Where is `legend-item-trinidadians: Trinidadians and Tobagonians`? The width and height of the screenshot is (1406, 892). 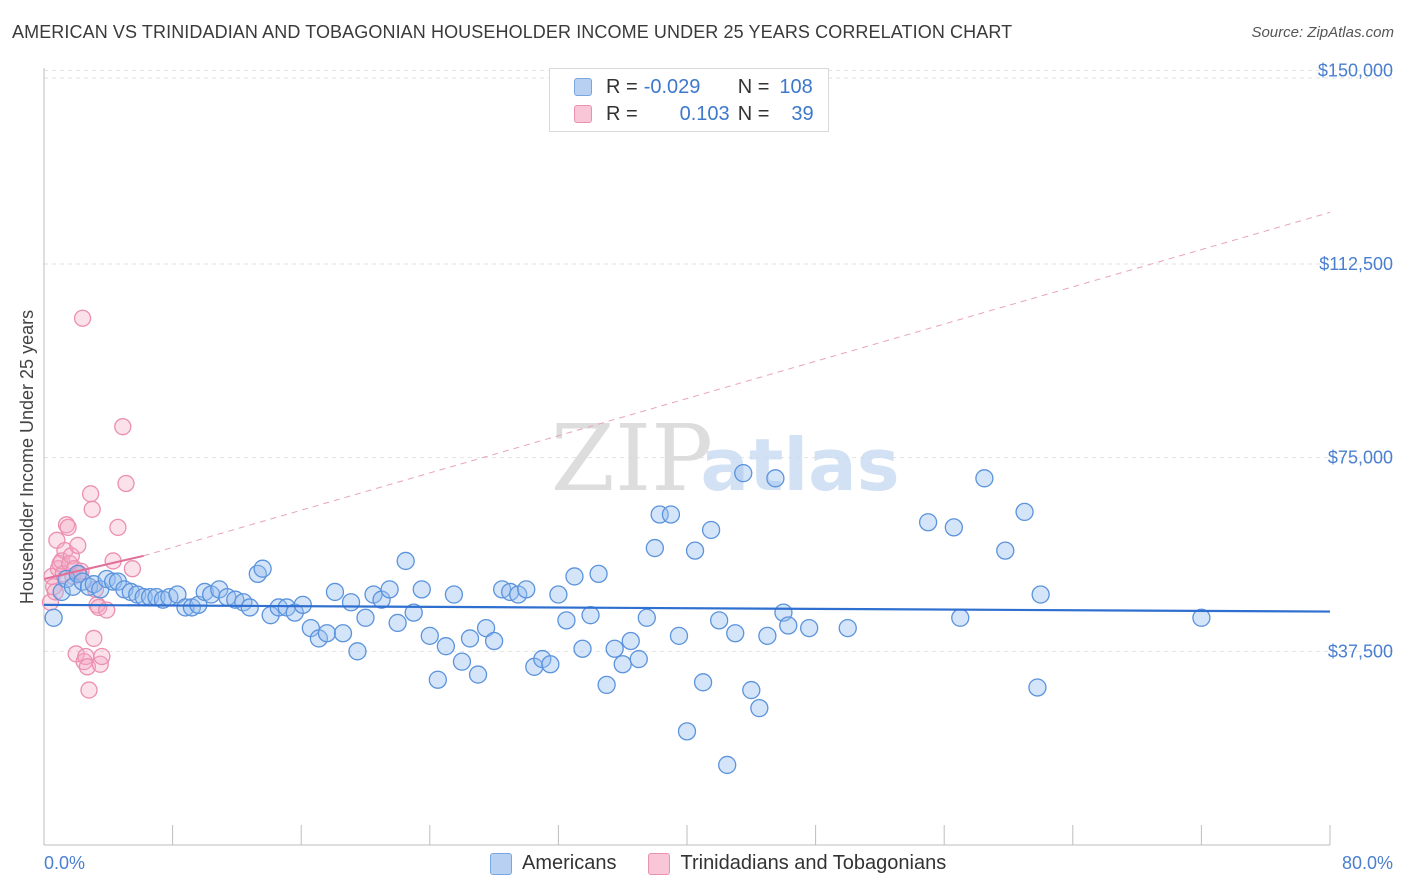
legend-item-trinidadians: Trinidadians and Tobagonians is located at coordinates (797, 863).